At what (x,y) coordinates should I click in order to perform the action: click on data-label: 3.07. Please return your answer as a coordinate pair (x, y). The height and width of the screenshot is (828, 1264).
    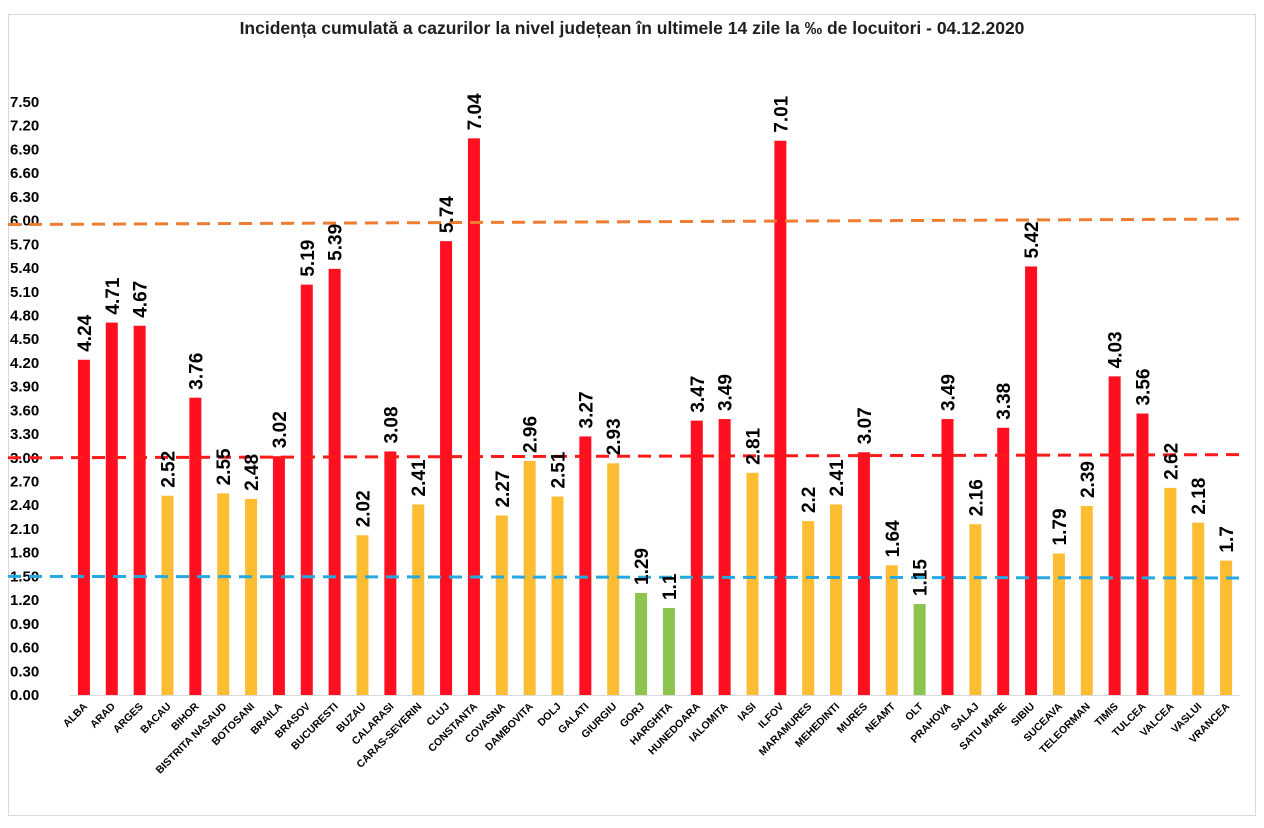
    Looking at the image, I should click on (865, 425).